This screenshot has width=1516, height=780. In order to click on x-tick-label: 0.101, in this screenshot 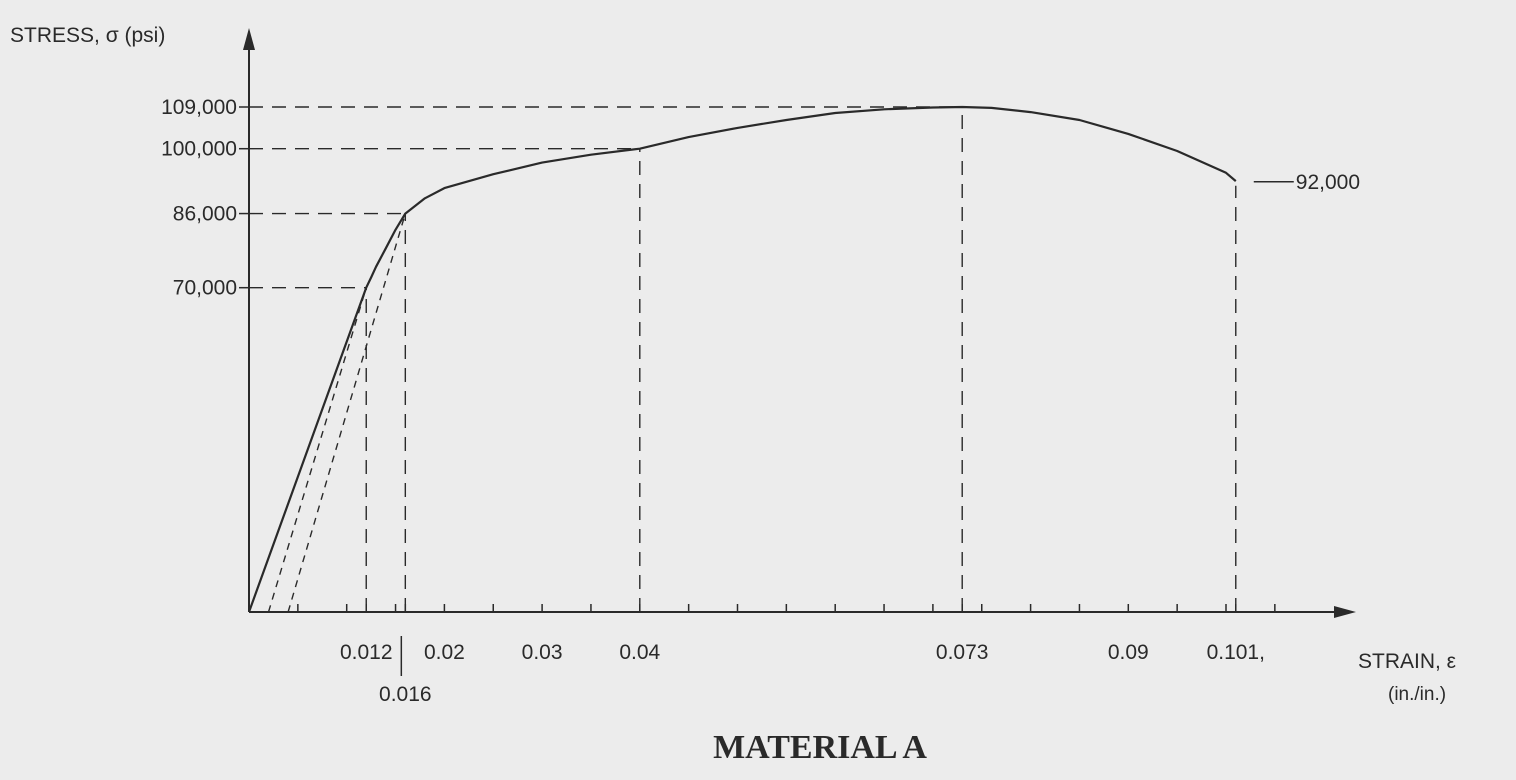, I will do `click(1236, 652)`.